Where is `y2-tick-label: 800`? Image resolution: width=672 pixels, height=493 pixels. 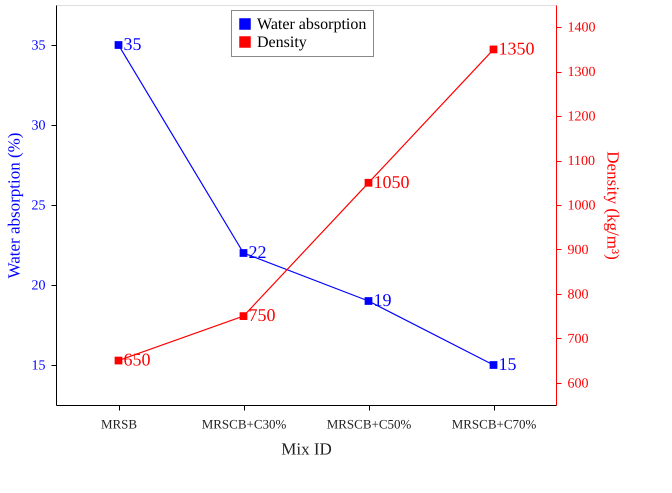 y2-tick-label: 800 is located at coordinates (578, 294).